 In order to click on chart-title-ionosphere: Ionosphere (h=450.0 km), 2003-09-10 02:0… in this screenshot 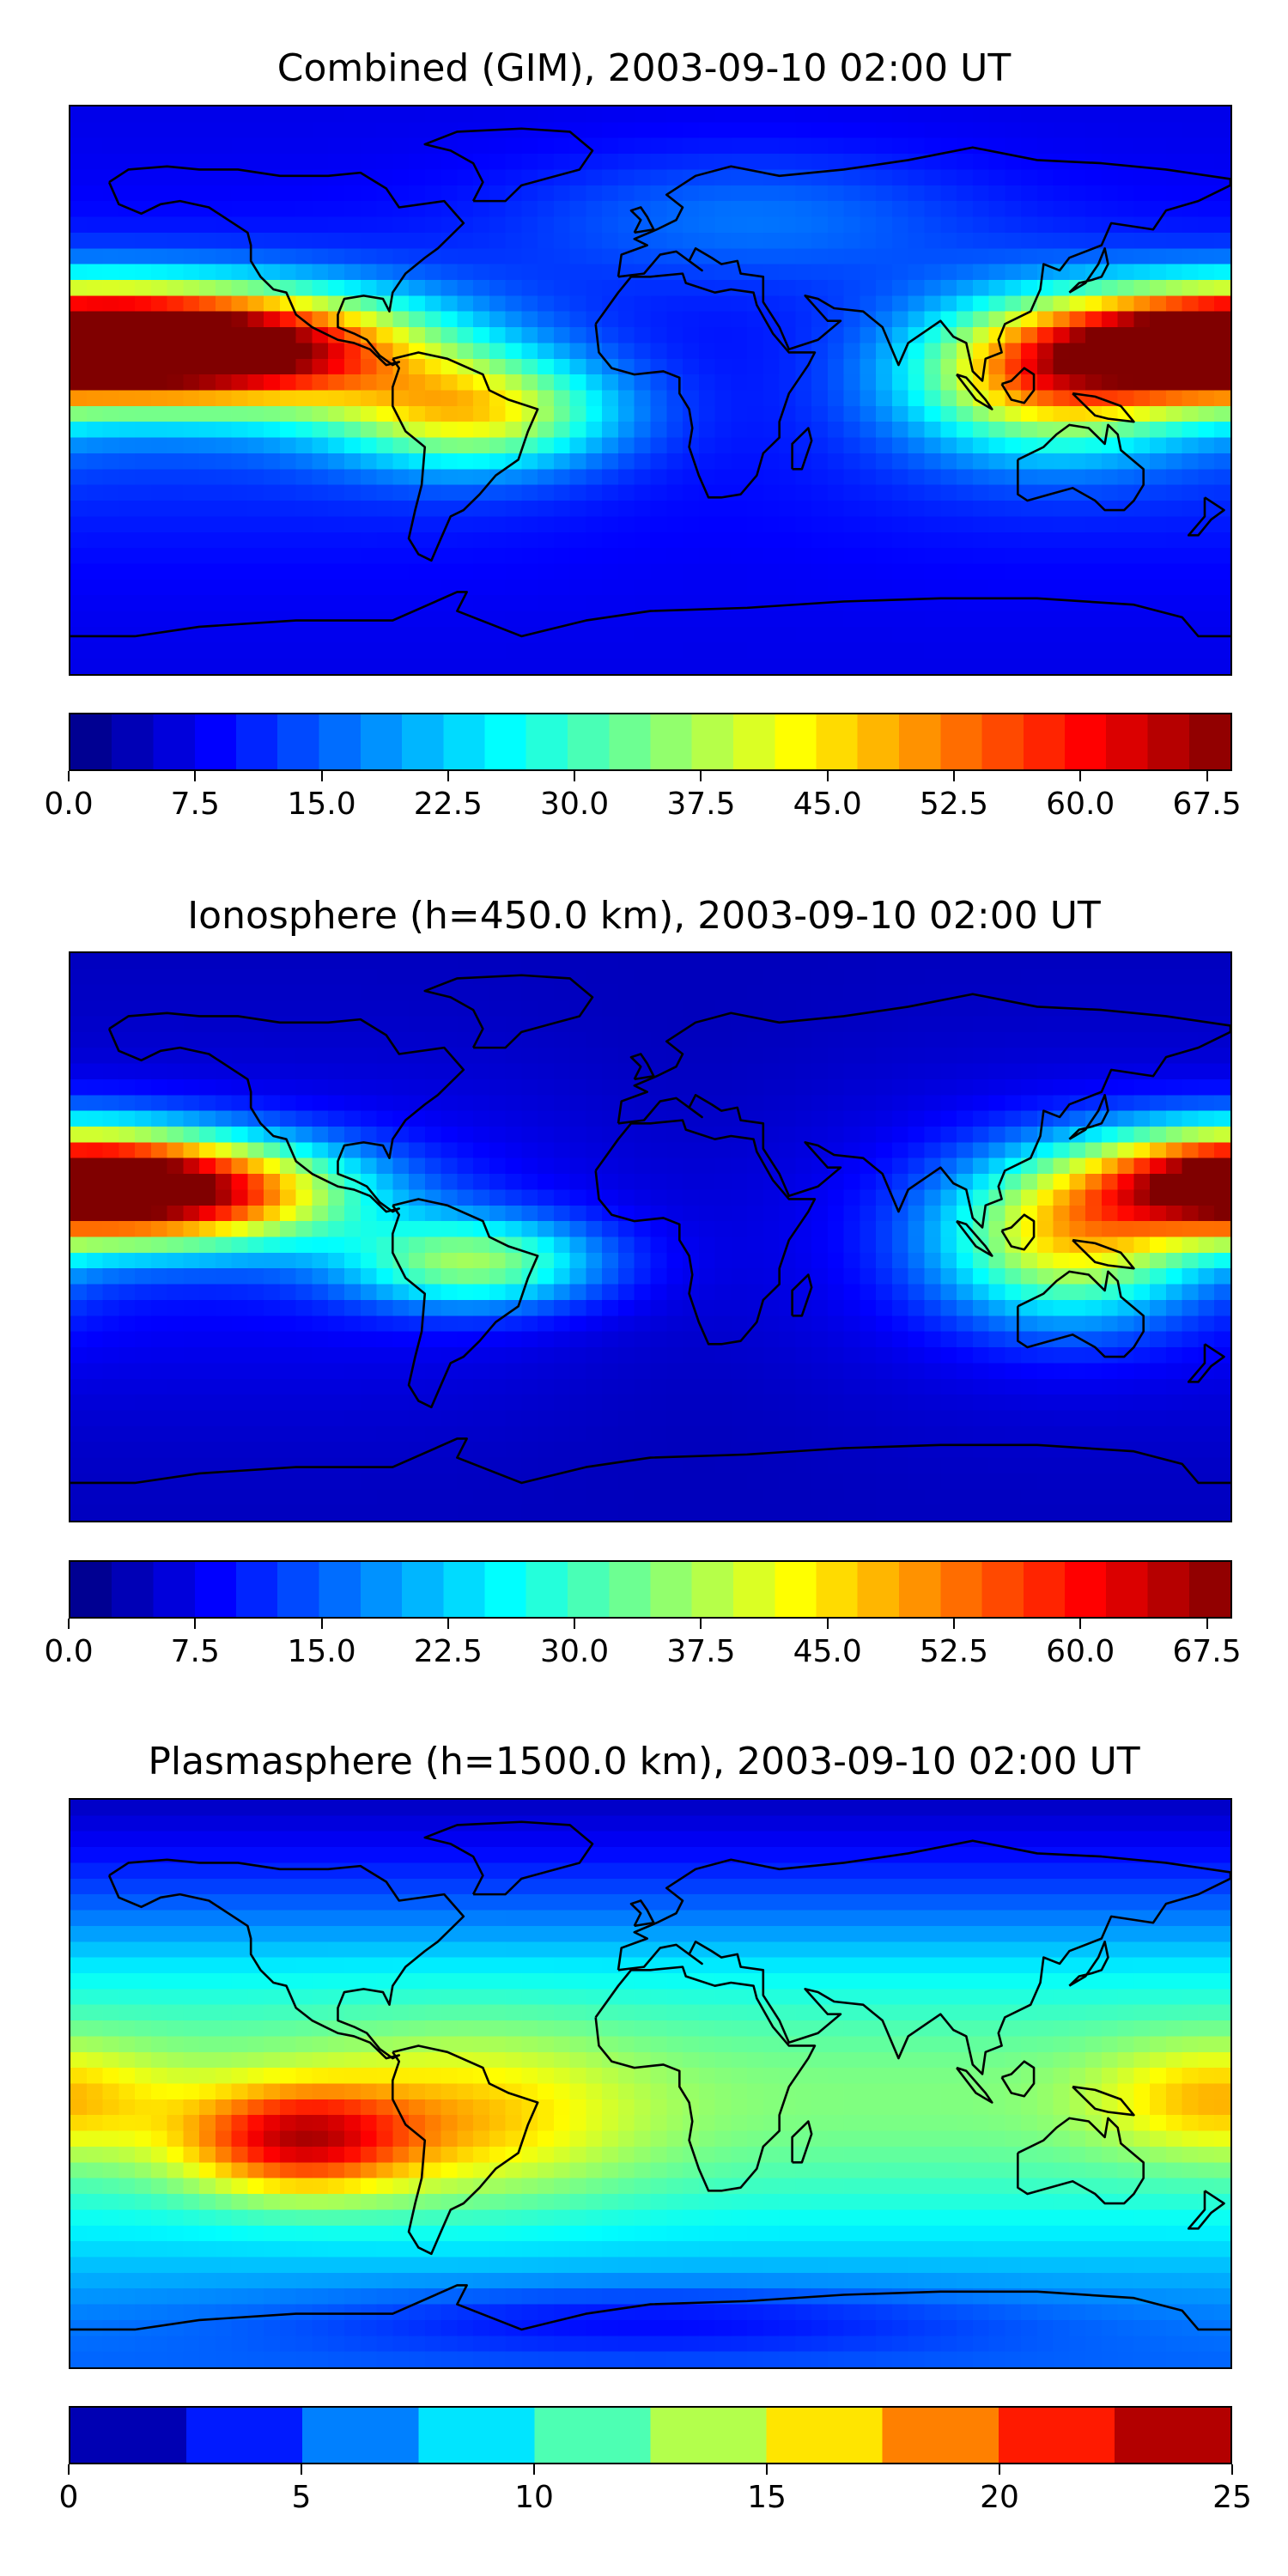, I will do `click(644, 916)`.